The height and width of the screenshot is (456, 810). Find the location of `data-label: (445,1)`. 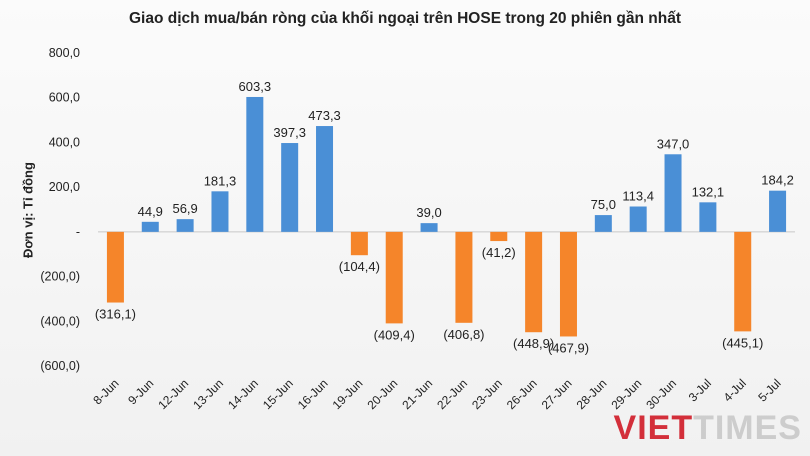

data-label: (445,1) is located at coordinates (742, 342).